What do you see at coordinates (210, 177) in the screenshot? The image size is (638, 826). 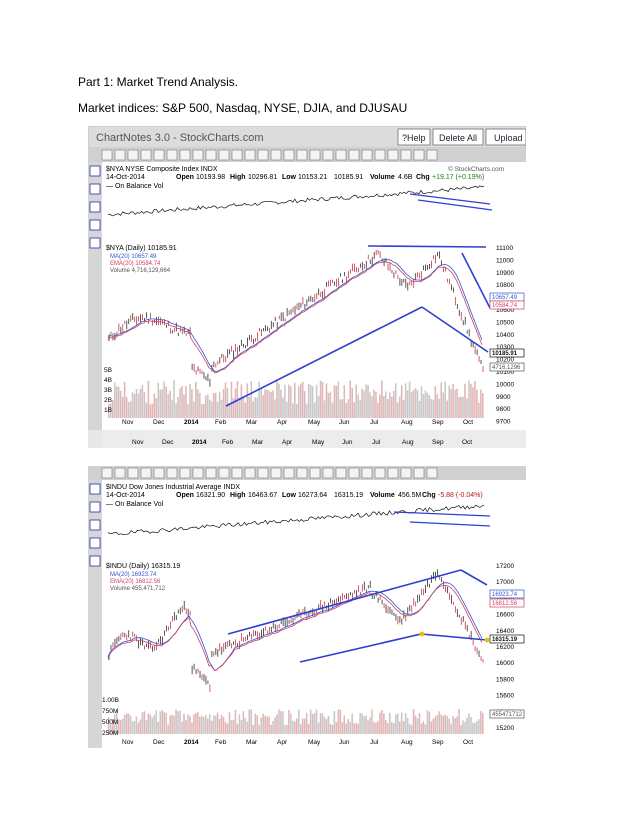 I see `open-value: 10193.98` at bounding box center [210, 177].